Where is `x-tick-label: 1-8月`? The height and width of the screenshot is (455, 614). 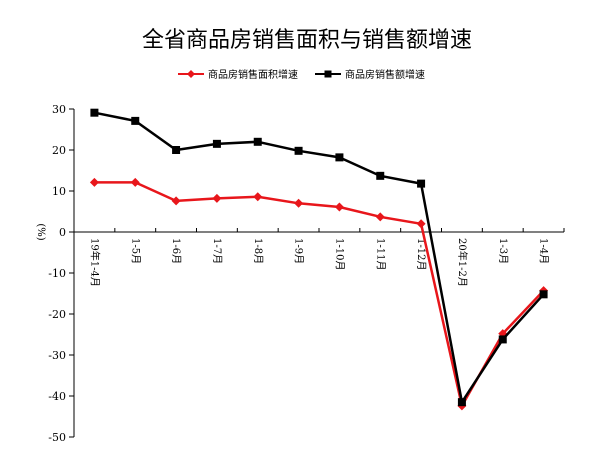
x-tick-label: 1-8月 is located at coordinates (258, 251).